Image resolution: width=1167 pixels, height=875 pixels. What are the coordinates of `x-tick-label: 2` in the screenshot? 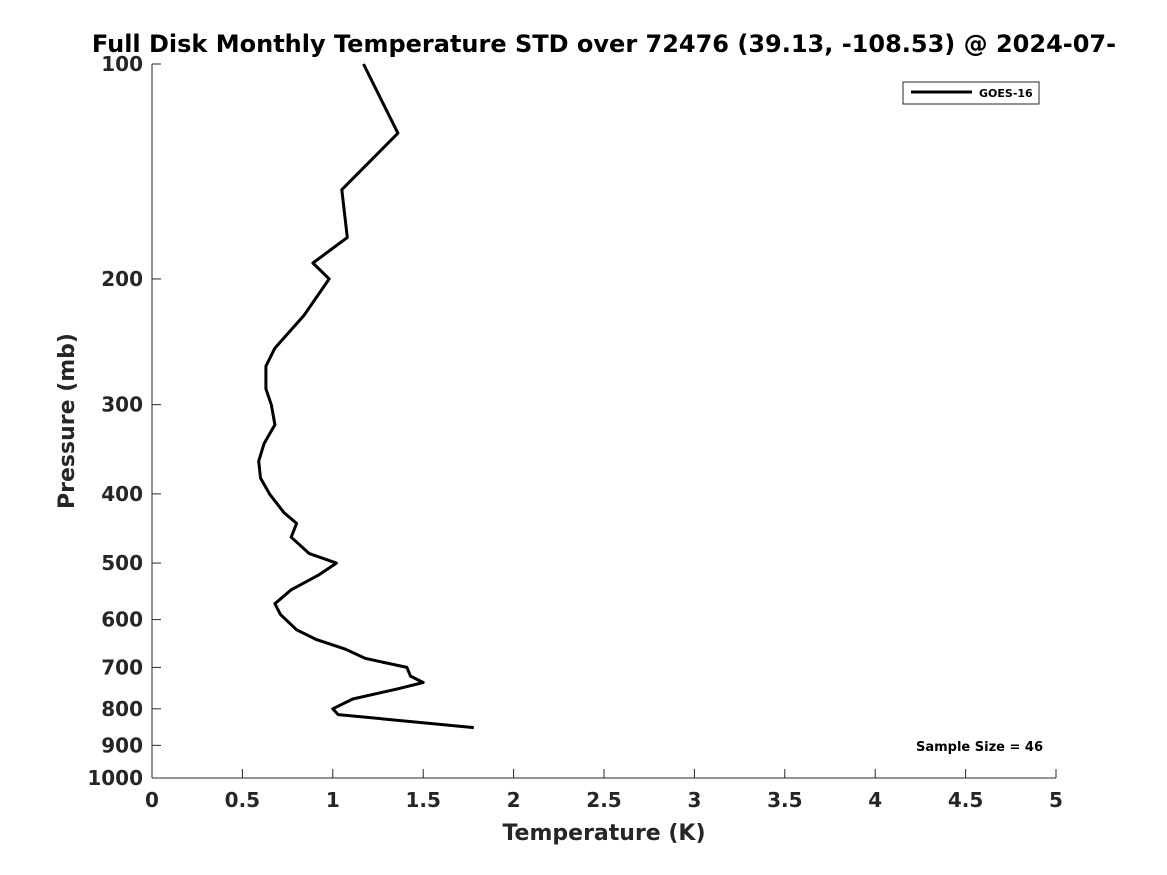 It's located at (514, 800).